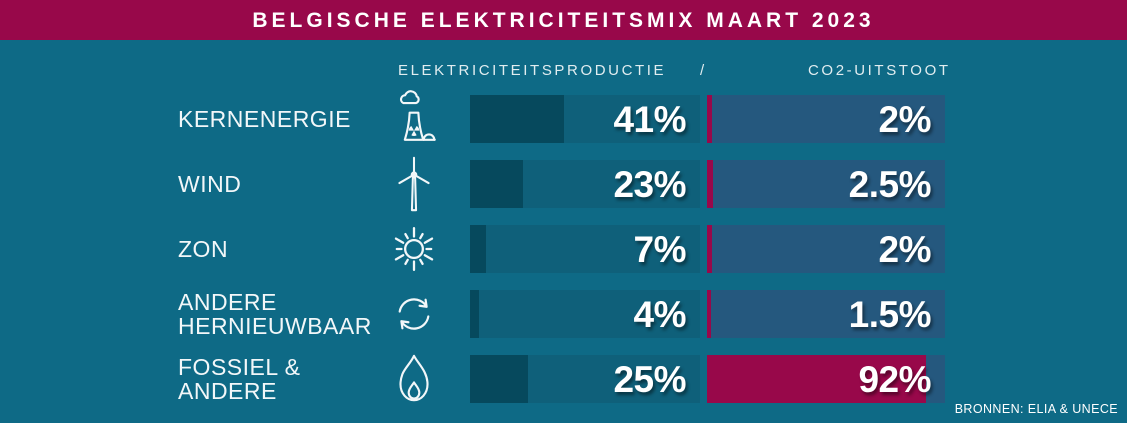  What do you see at coordinates (894, 379) in the screenshot?
I see `co2-value: 92%` at bounding box center [894, 379].